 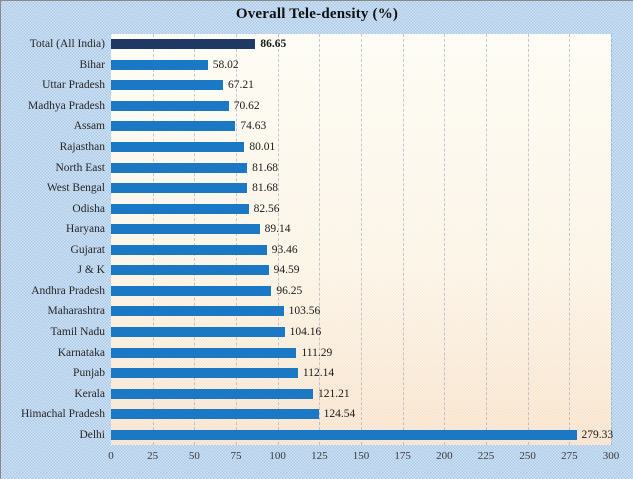 I want to click on xtick-25: 25, so click(x=153, y=456).